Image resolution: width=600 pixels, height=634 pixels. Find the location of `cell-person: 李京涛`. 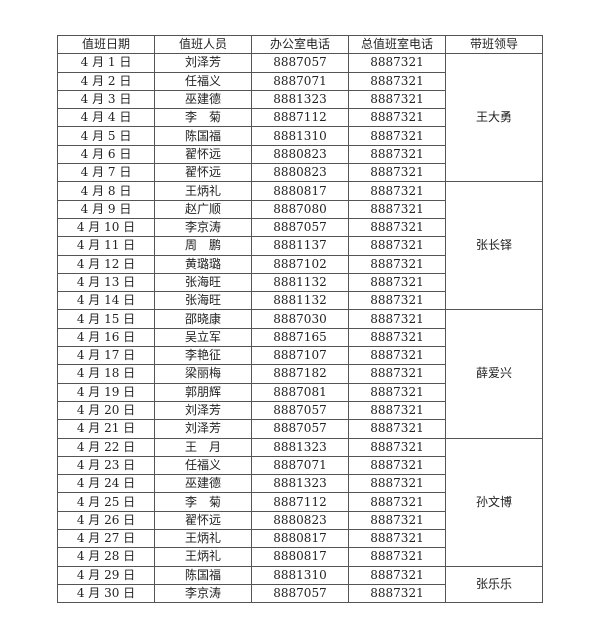

cell-person: 李京涛 is located at coordinates (203, 227).